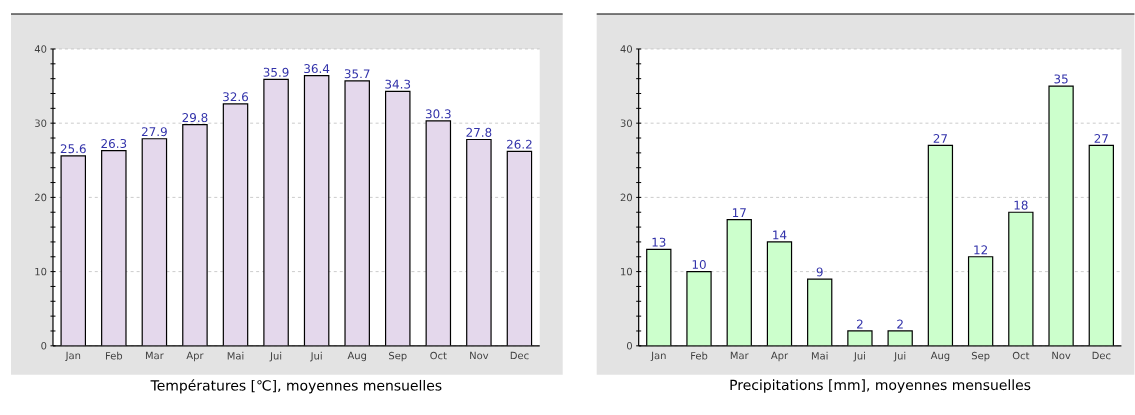 Image resolution: width=1135 pixels, height=415 pixels. What do you see at coordinates (398, 84) in the screenshot?
I see `data-label: 34.3` at bounding box center [398, 84].